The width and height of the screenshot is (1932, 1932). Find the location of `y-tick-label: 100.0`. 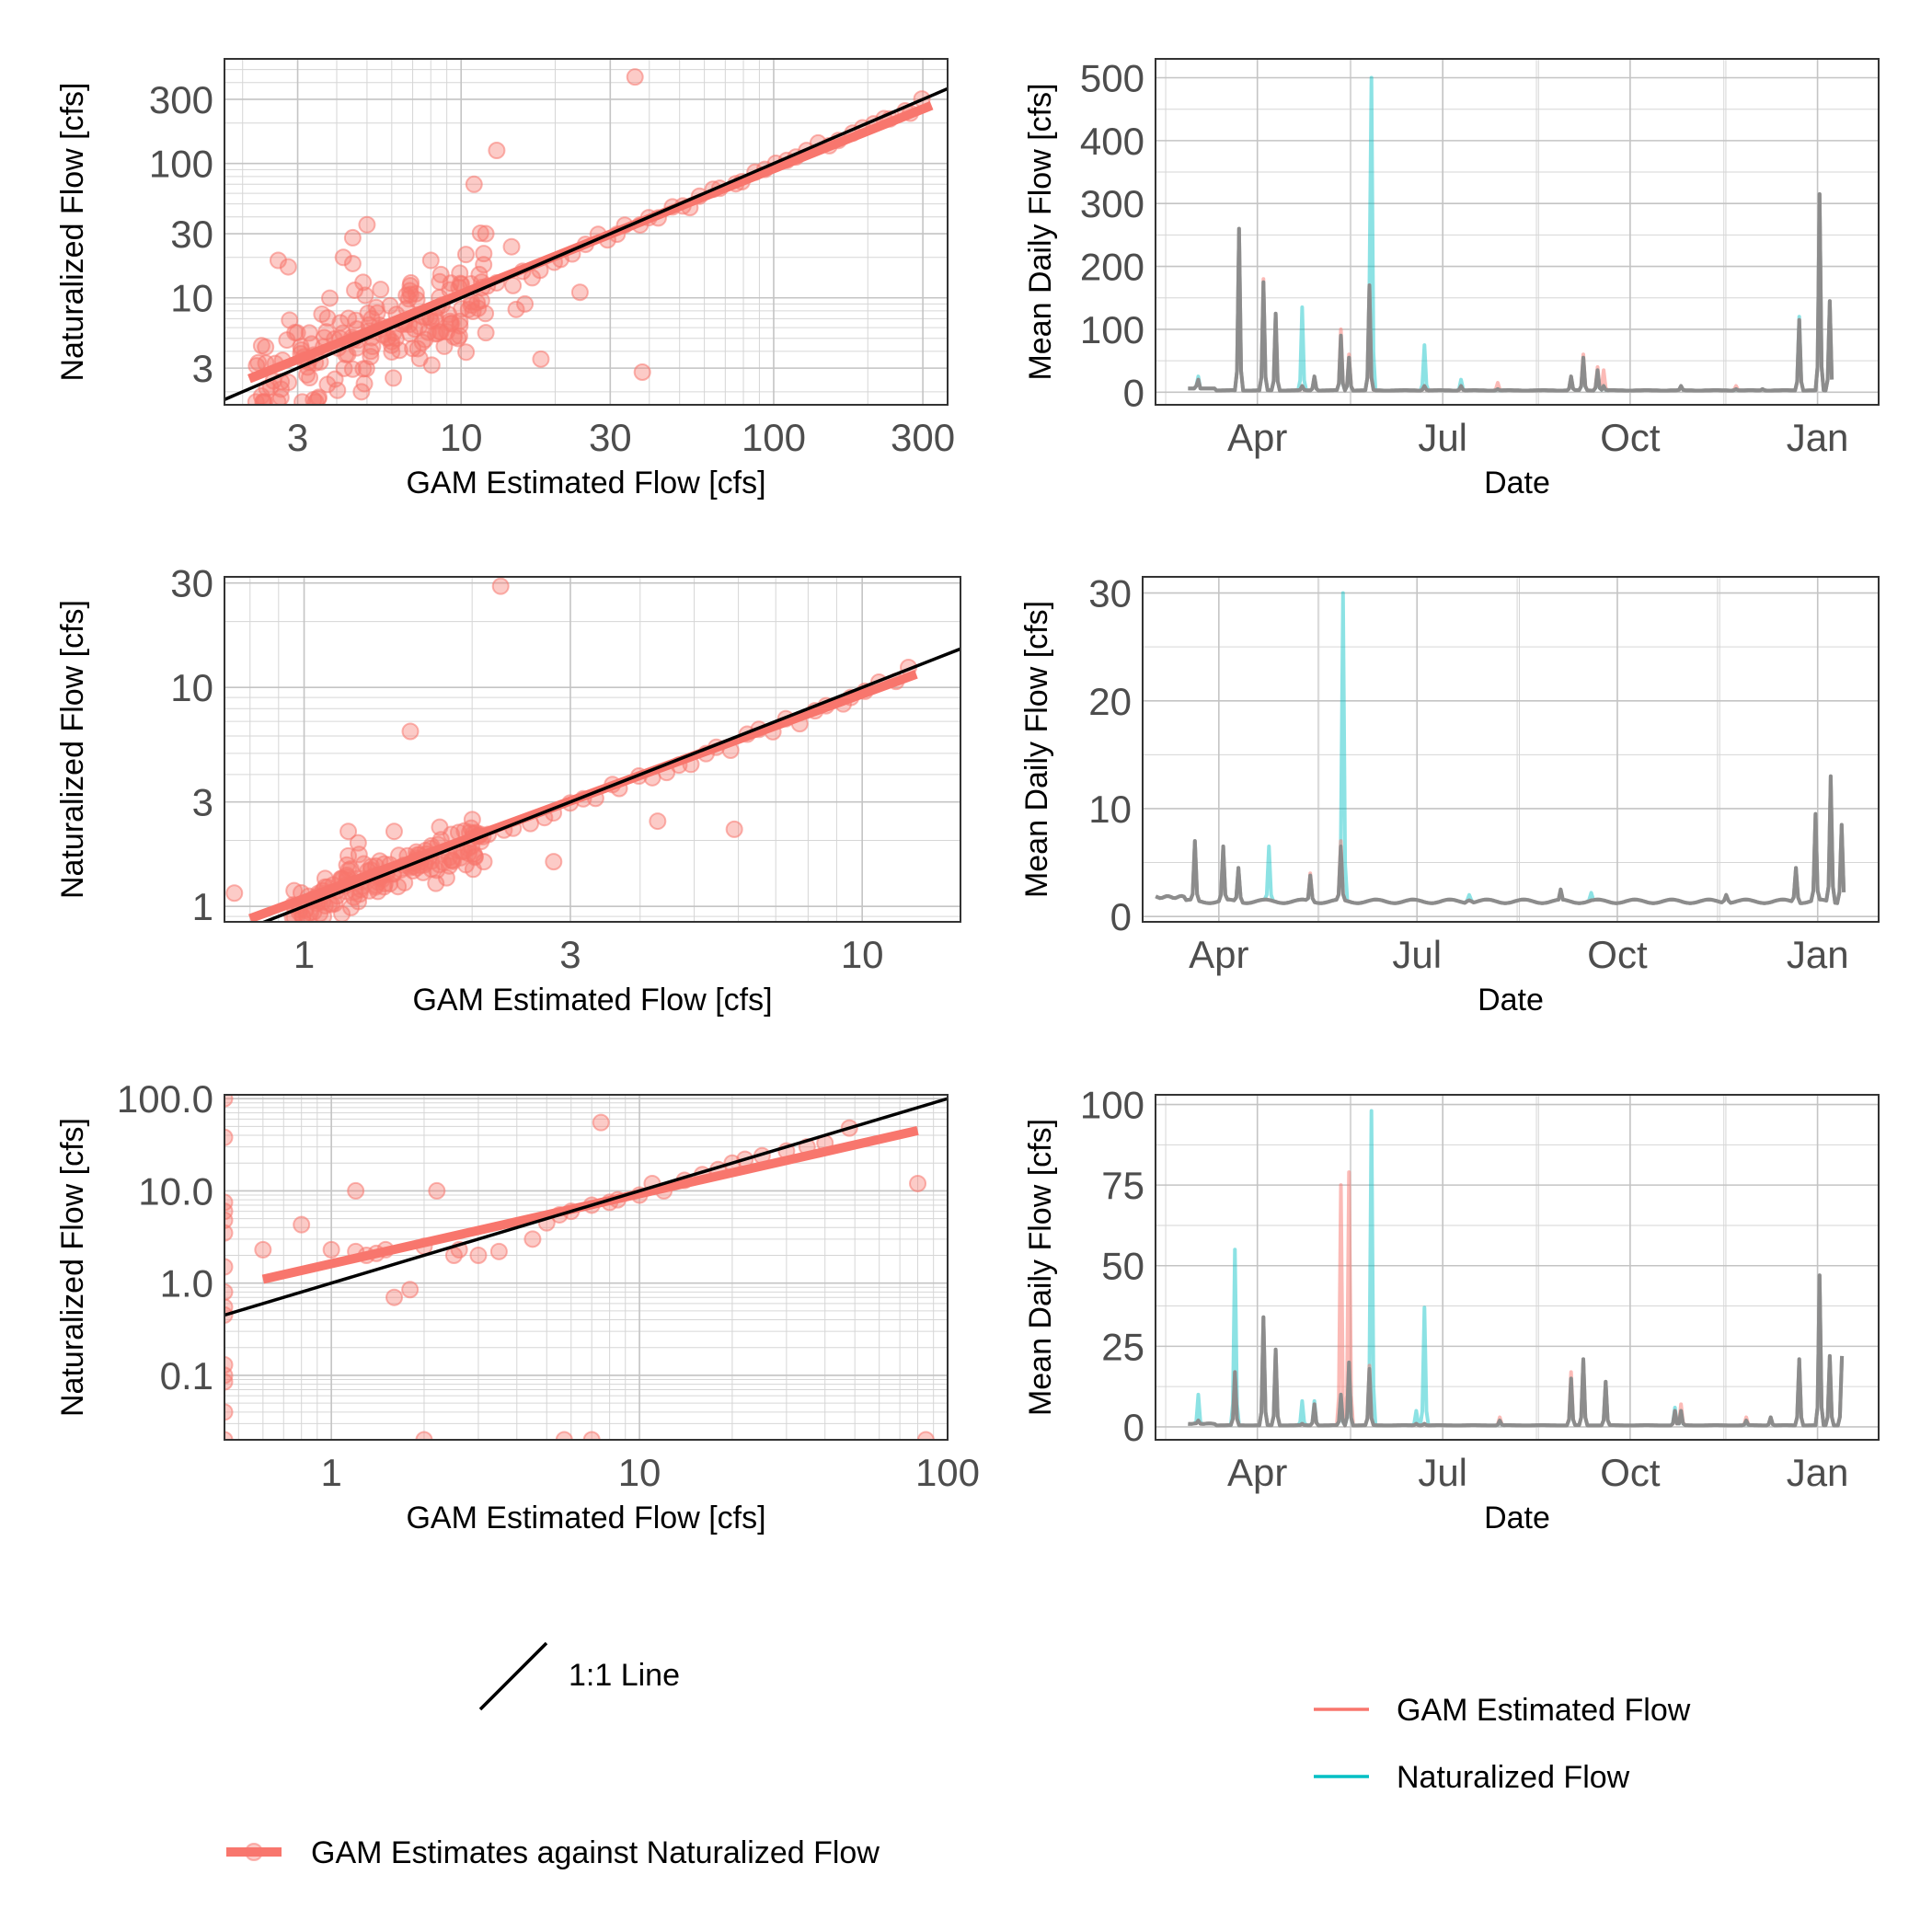

y-tick-label: 100.0 is located at coordinates (165, 1099).